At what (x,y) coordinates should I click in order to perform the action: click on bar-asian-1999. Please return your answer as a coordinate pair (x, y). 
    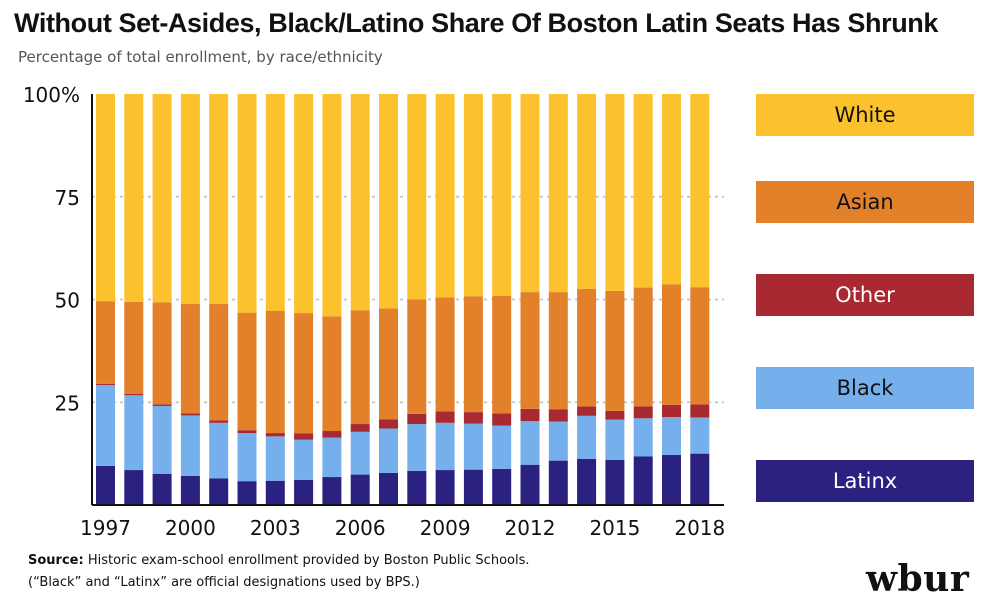
    Looking at the image, I should click on (162, 353).